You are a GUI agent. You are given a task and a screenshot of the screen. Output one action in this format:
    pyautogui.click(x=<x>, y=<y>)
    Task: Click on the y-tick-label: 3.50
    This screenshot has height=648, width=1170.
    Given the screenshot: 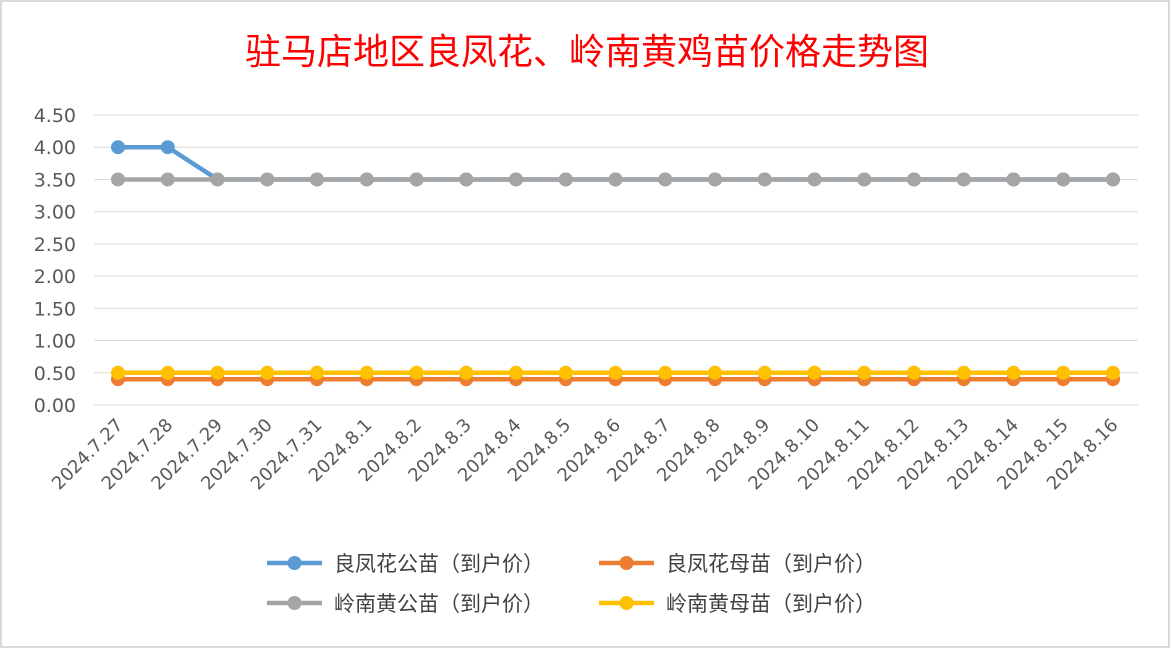 What is the action you would take?
    pyautogui.click(x=55, y=180)
    